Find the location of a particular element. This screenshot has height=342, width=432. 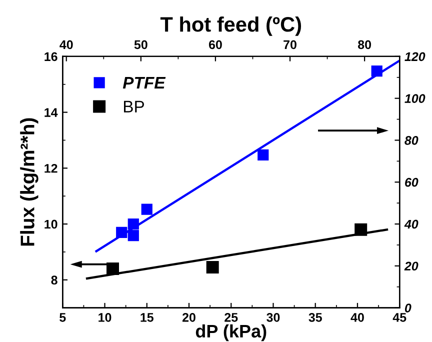

y-tick-label: 14 is located at coordinates (51, 112).